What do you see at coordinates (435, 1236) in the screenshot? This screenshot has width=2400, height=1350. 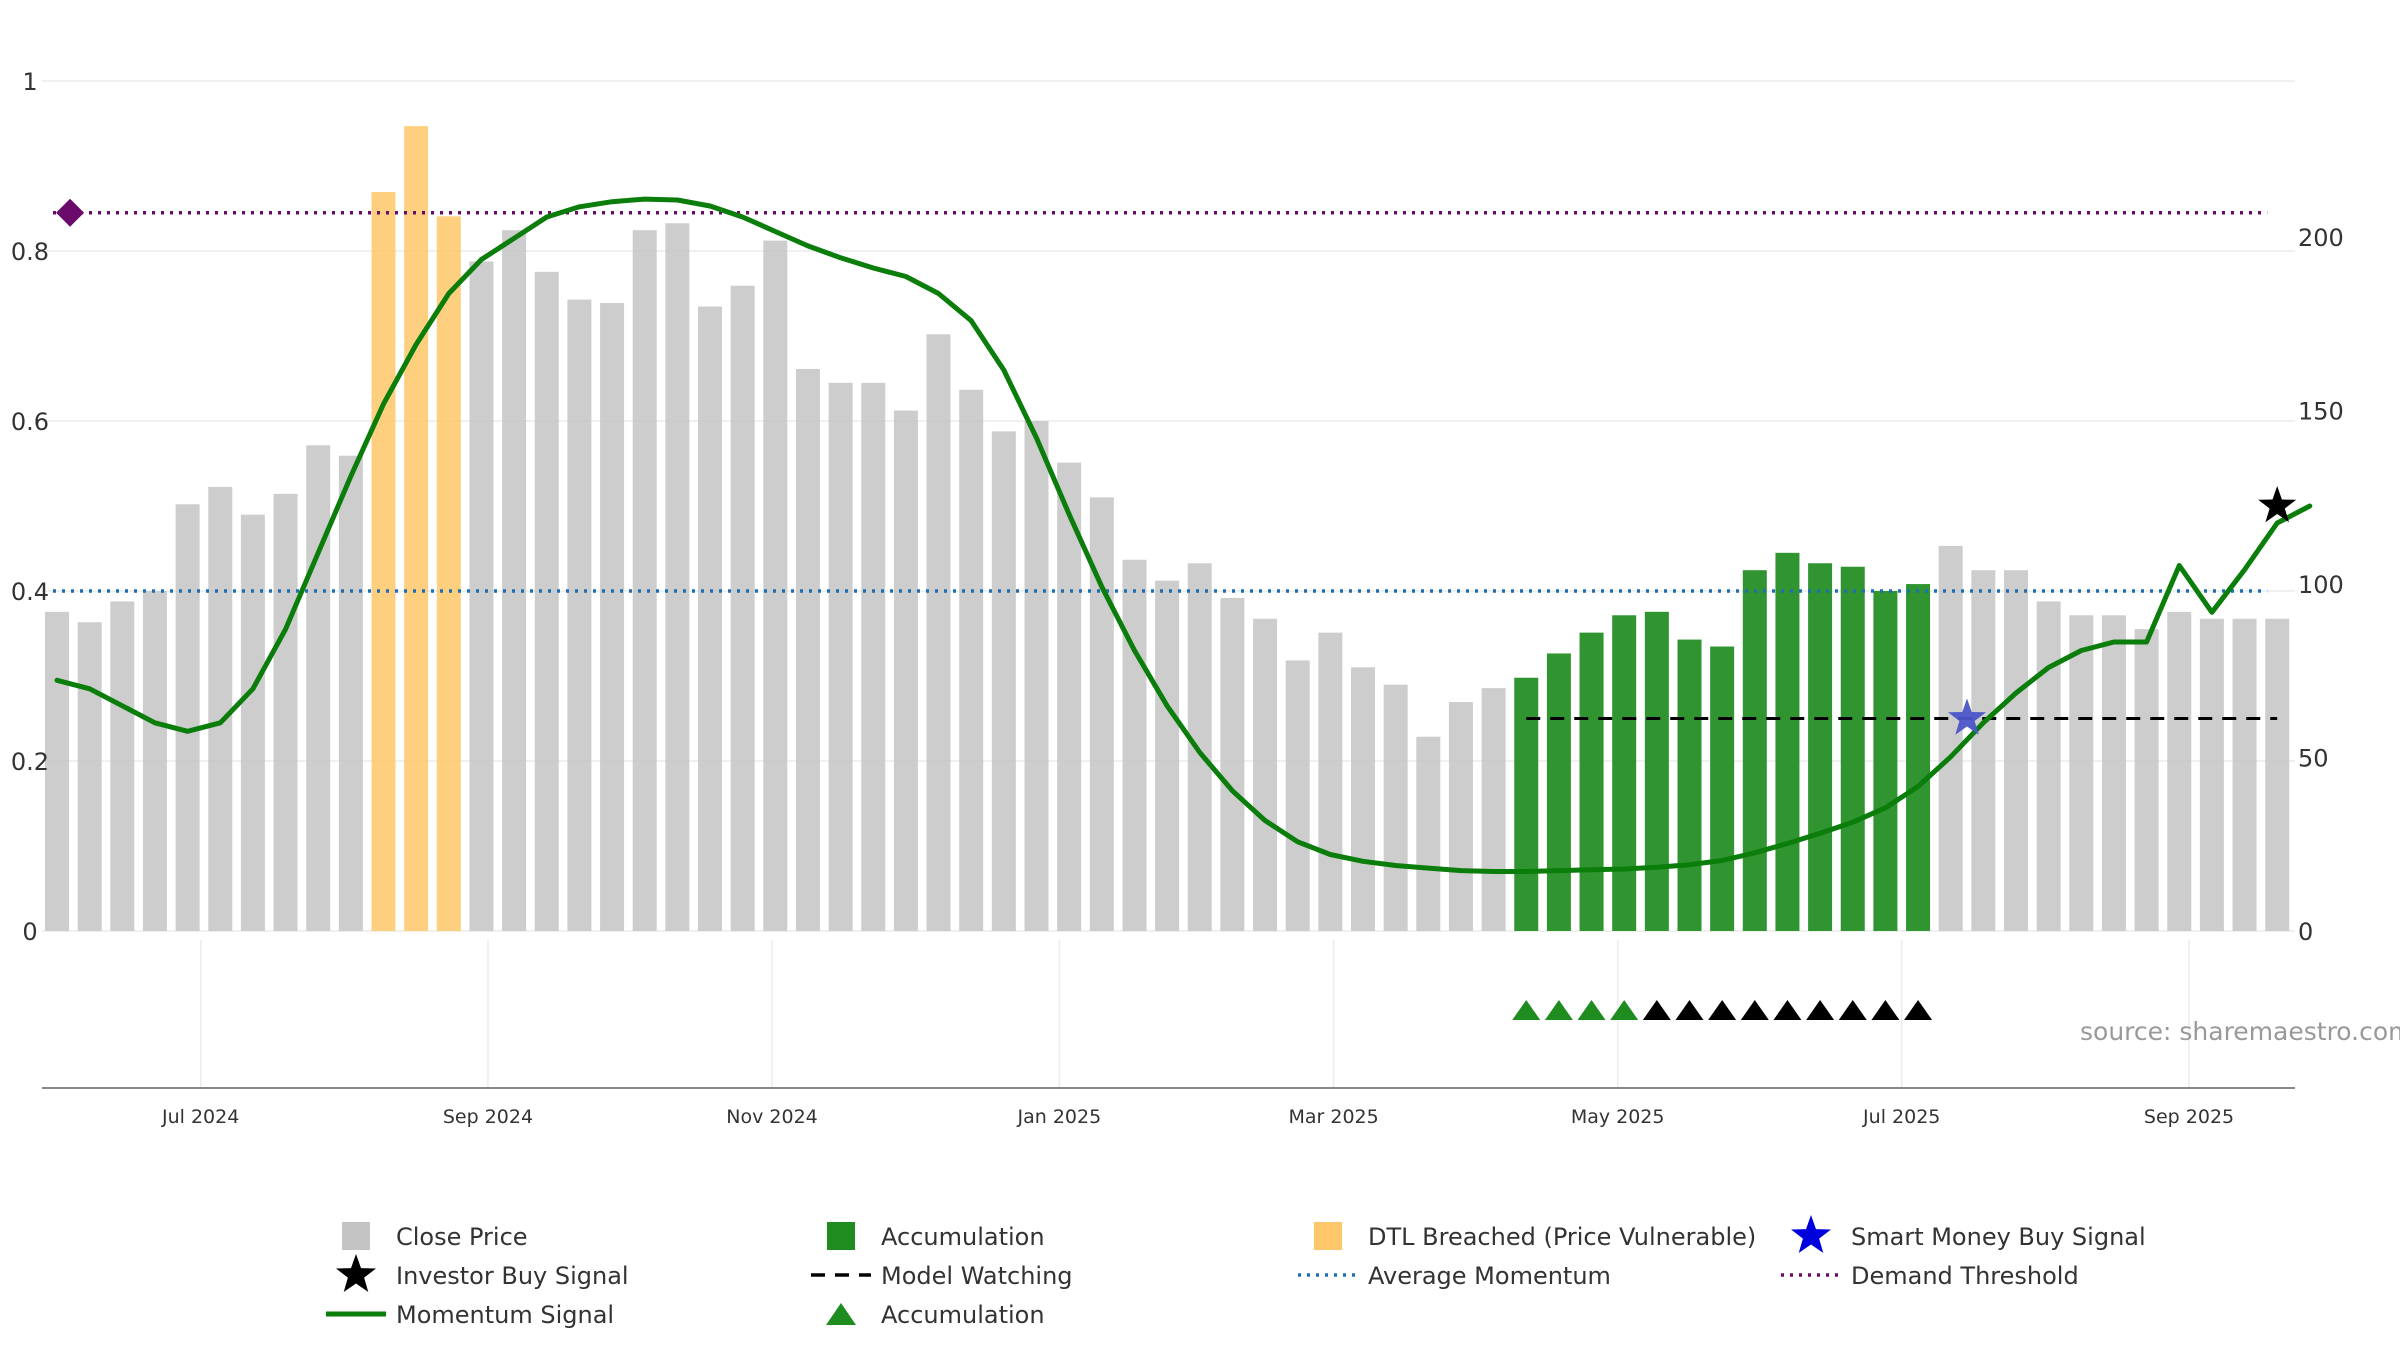 I see `legend-item: Close Price` at bounding box center [435, 1236].